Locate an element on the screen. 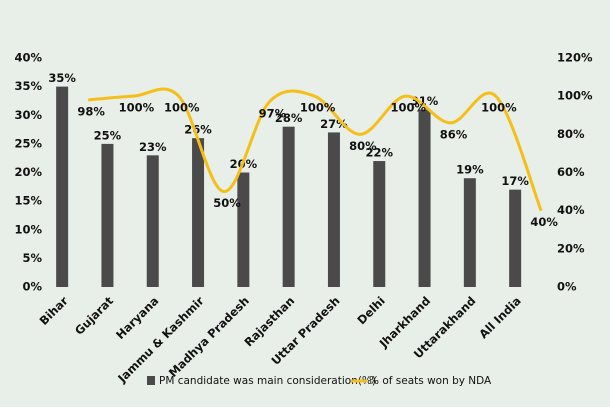  x-tick-label: Haryana is located at coordinates (137, 318).